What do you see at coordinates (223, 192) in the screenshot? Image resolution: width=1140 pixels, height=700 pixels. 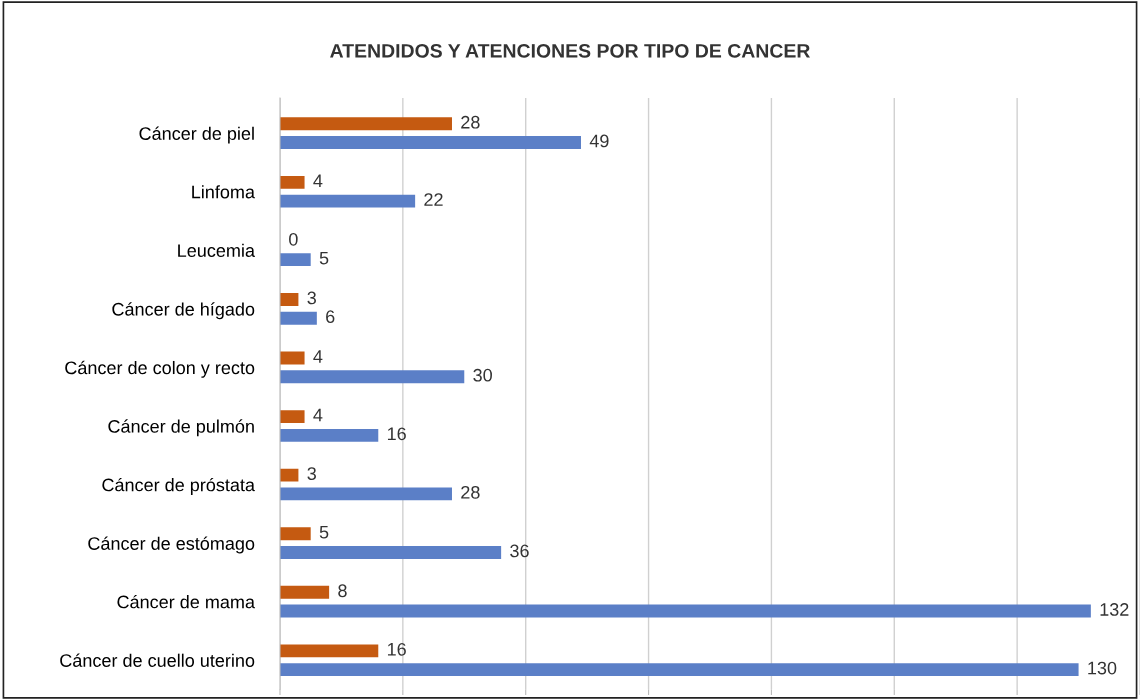 I see `y-tick-label: Linfoma` at bounding box center [223, 192].